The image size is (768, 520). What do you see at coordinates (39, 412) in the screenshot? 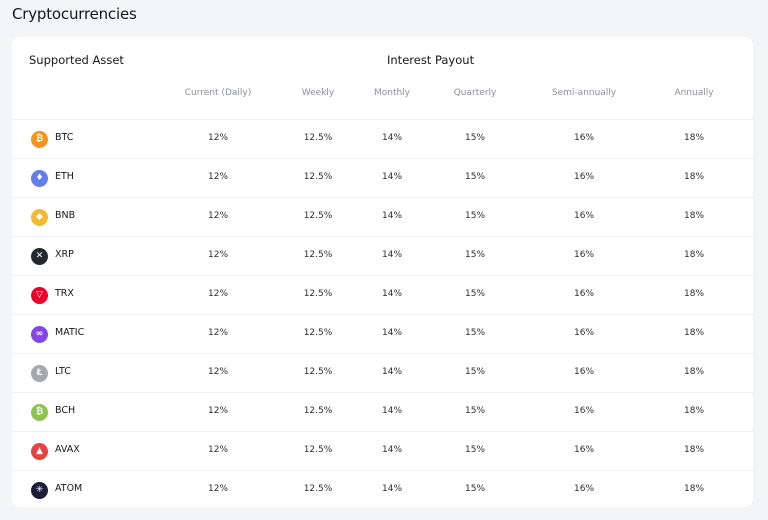
I see `bitcoin-cash-icon: ₿` at bounding box center [39, 412].